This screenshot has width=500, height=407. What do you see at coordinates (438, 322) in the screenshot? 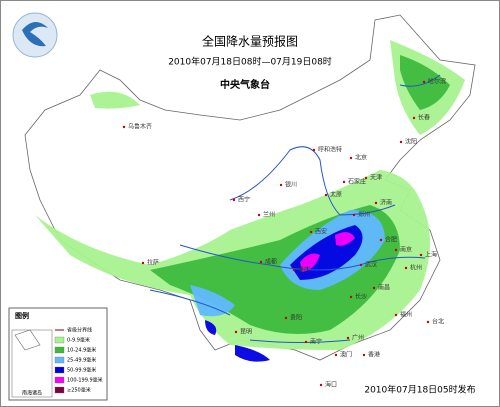
I see `city-label: 台北` at bounding box center [438, 322].